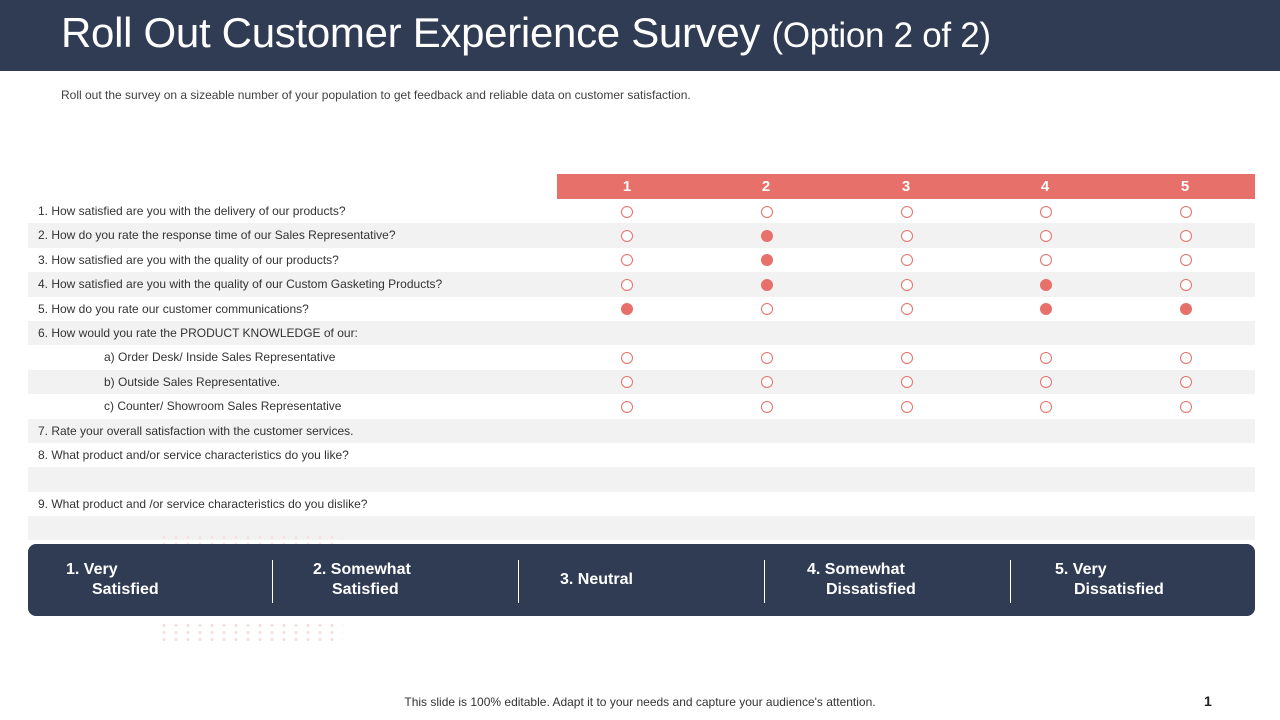  Describe the element at coordinates (596, 579) in the screenshot. I see `legend-label: 3. Neutral` at that location.